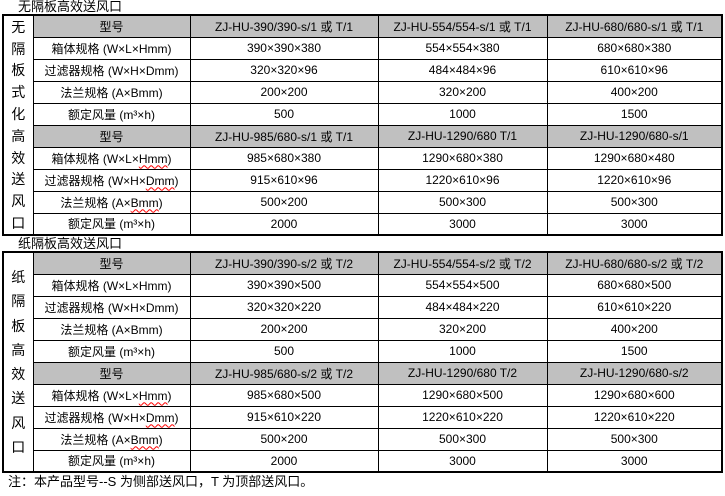 Image resolution: width=725 pixels, height=496 pixels. I want to click on spec-value-cell: 985×680×380, so click(284, 158).